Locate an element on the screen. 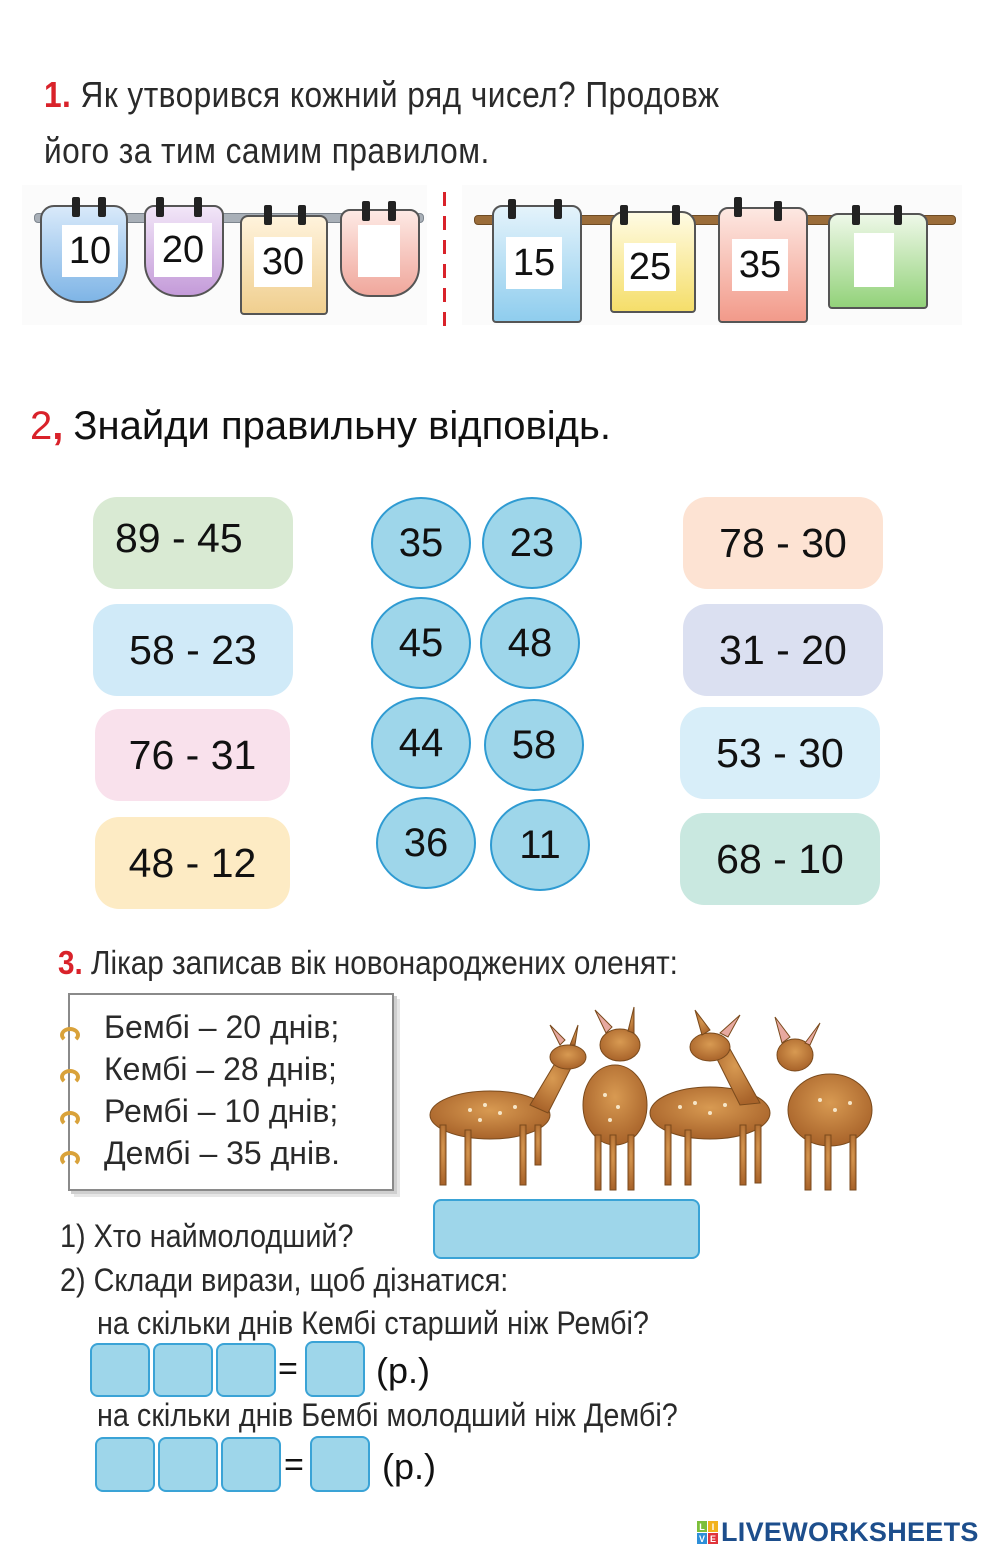  expr1-result-input is located at coordinates (335, 1369).